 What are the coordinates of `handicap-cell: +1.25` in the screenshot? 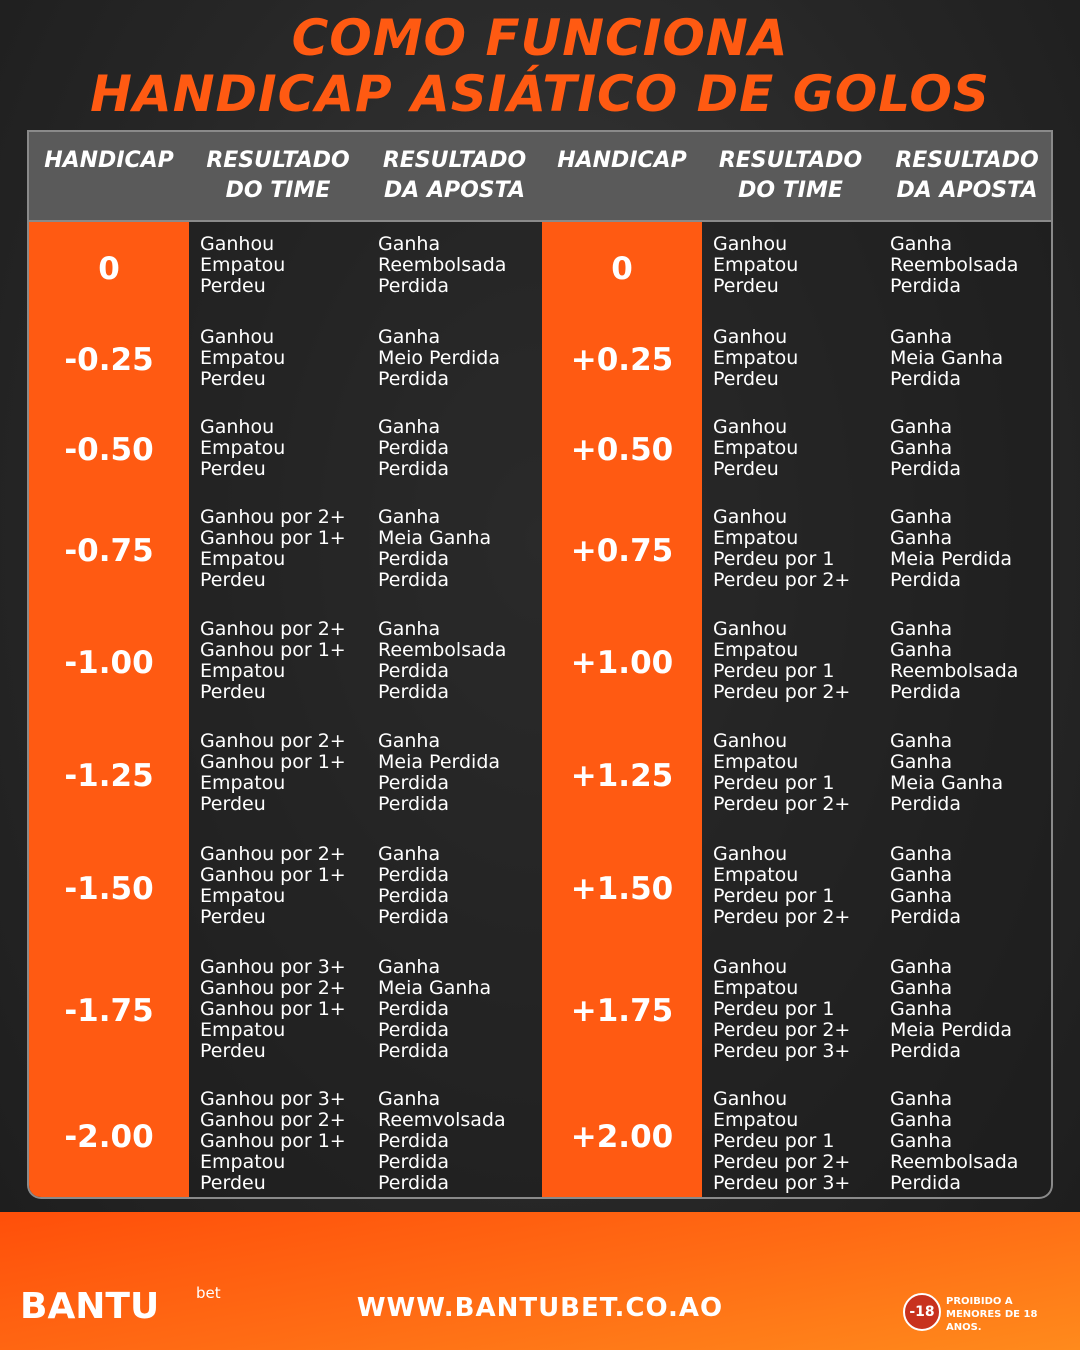 It's located at (622, 775).